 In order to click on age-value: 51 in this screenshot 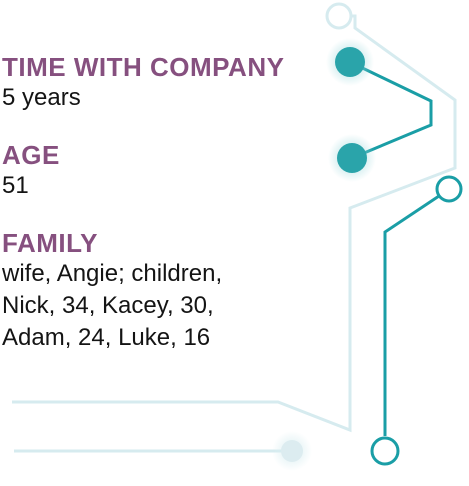, I will do `click(15, 185)`.